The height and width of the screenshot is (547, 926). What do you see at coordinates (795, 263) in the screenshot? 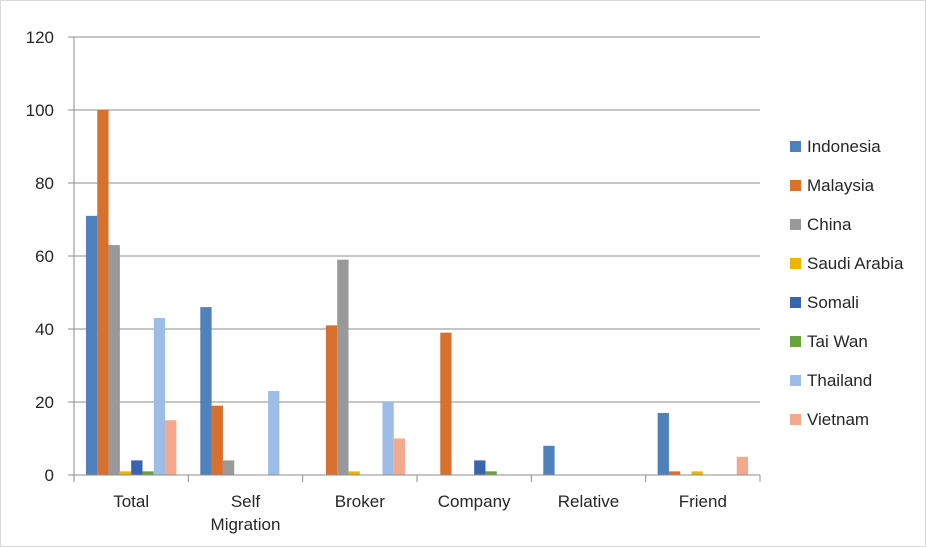
I see `legend-swatch-saudi-arabia` at bounding box center [795, 263].